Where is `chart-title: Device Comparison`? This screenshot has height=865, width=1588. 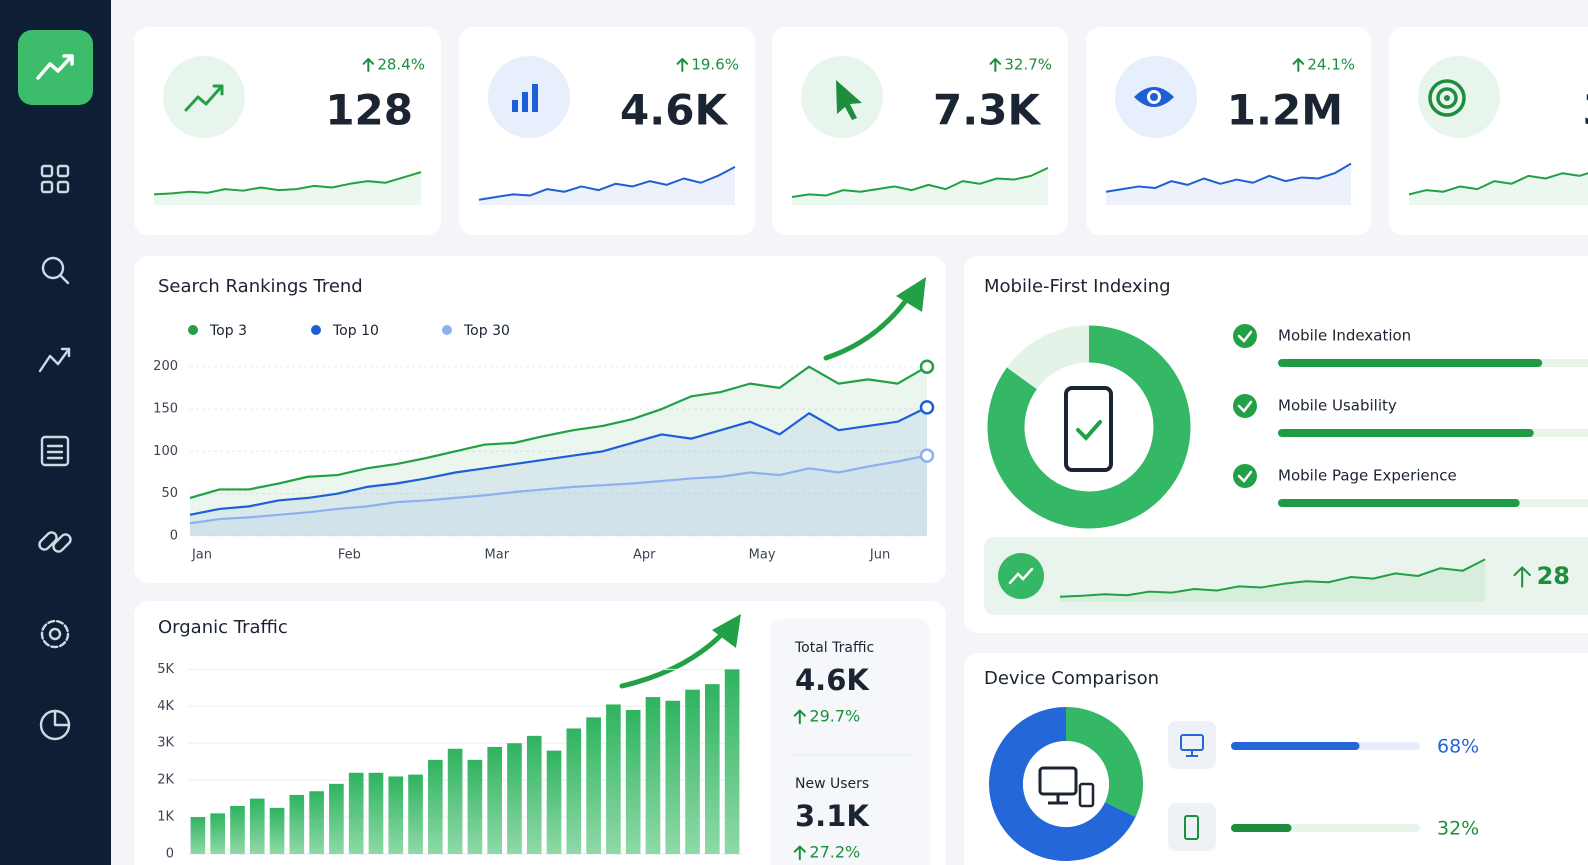
chart-title: Device Comparison is located at coordinates (1071, 678).